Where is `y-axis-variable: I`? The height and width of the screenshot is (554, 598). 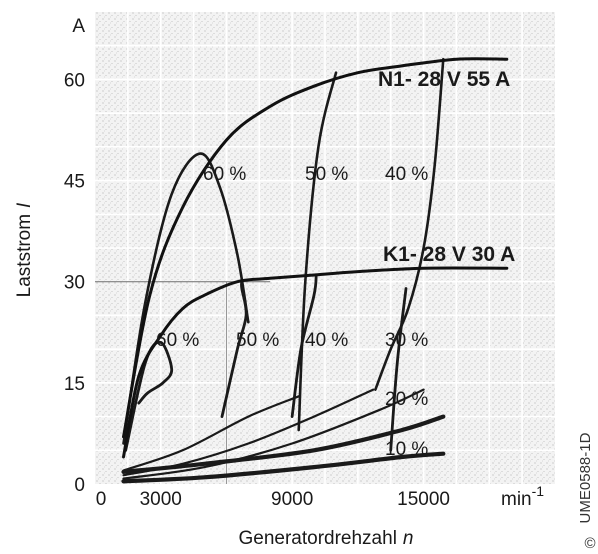 y-axis-variable: I is located at coordinates (24, 205).